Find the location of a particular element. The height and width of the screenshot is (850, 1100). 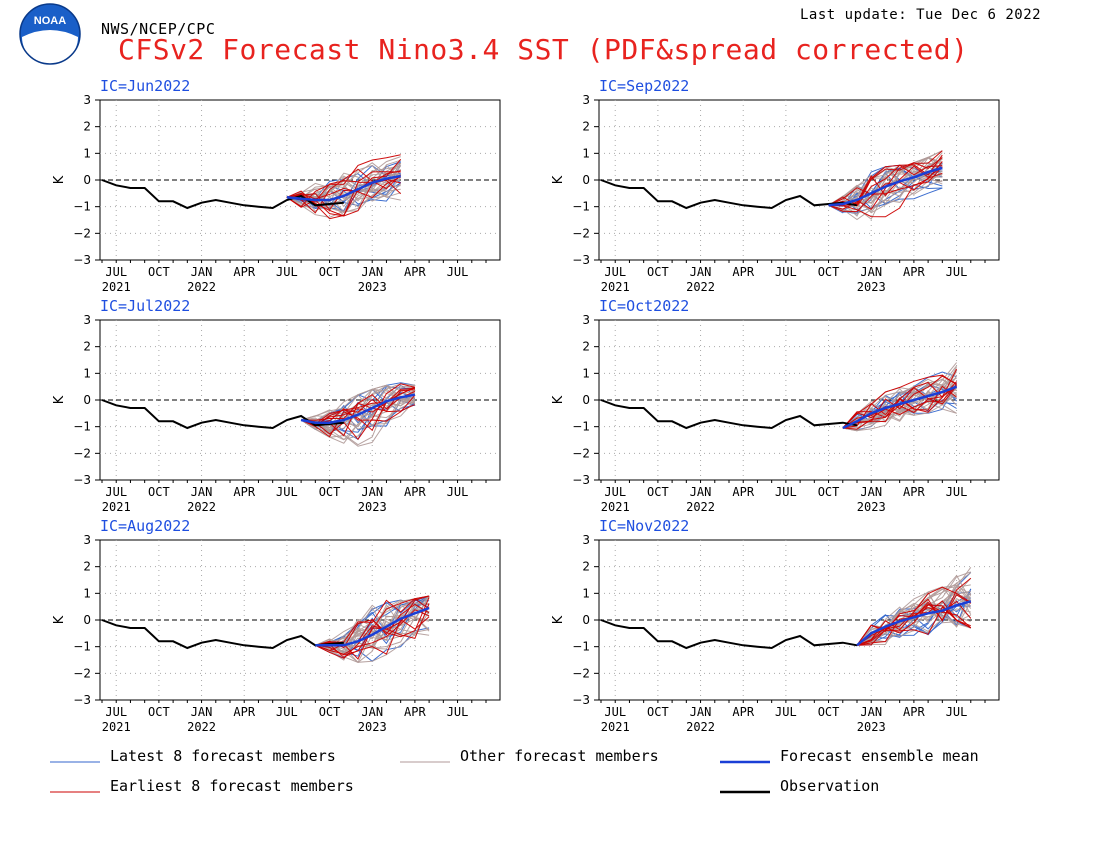

legend-label-observation: Observation is located at coordinates (829, 786).